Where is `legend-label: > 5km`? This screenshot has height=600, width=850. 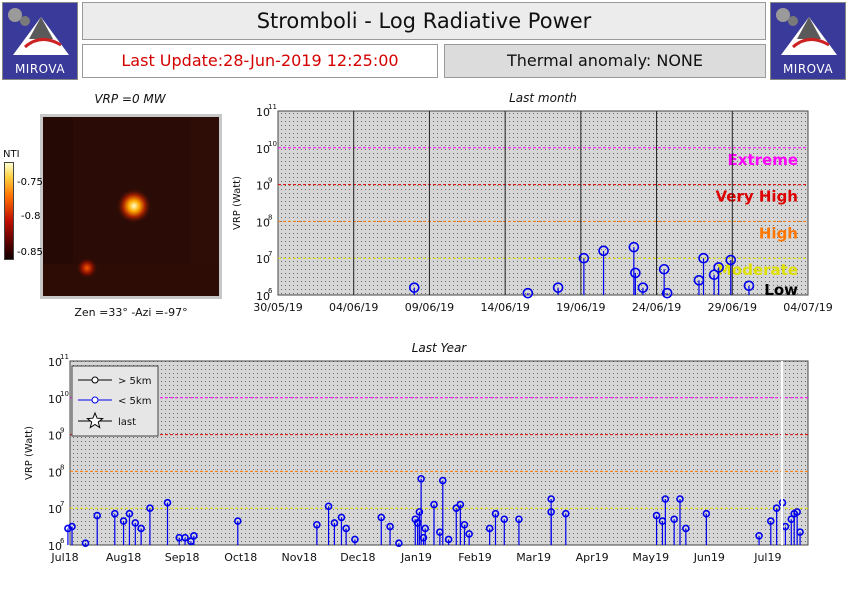 legend-label: > 5km is located at coordinates (134, 381).